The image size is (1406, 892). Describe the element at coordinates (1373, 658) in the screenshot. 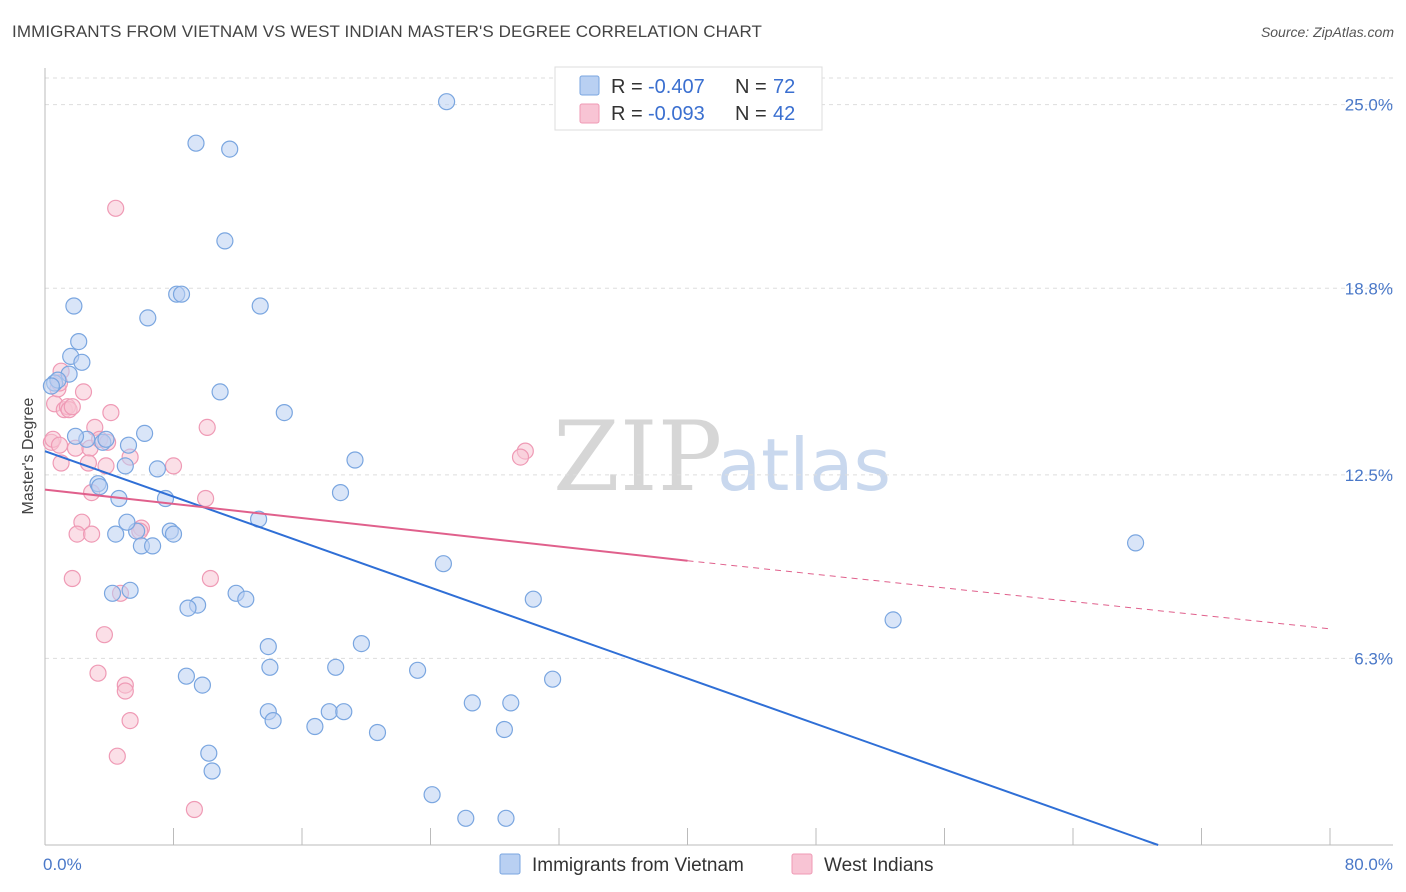

I see `y-tick-label: 6.3%` at that location.